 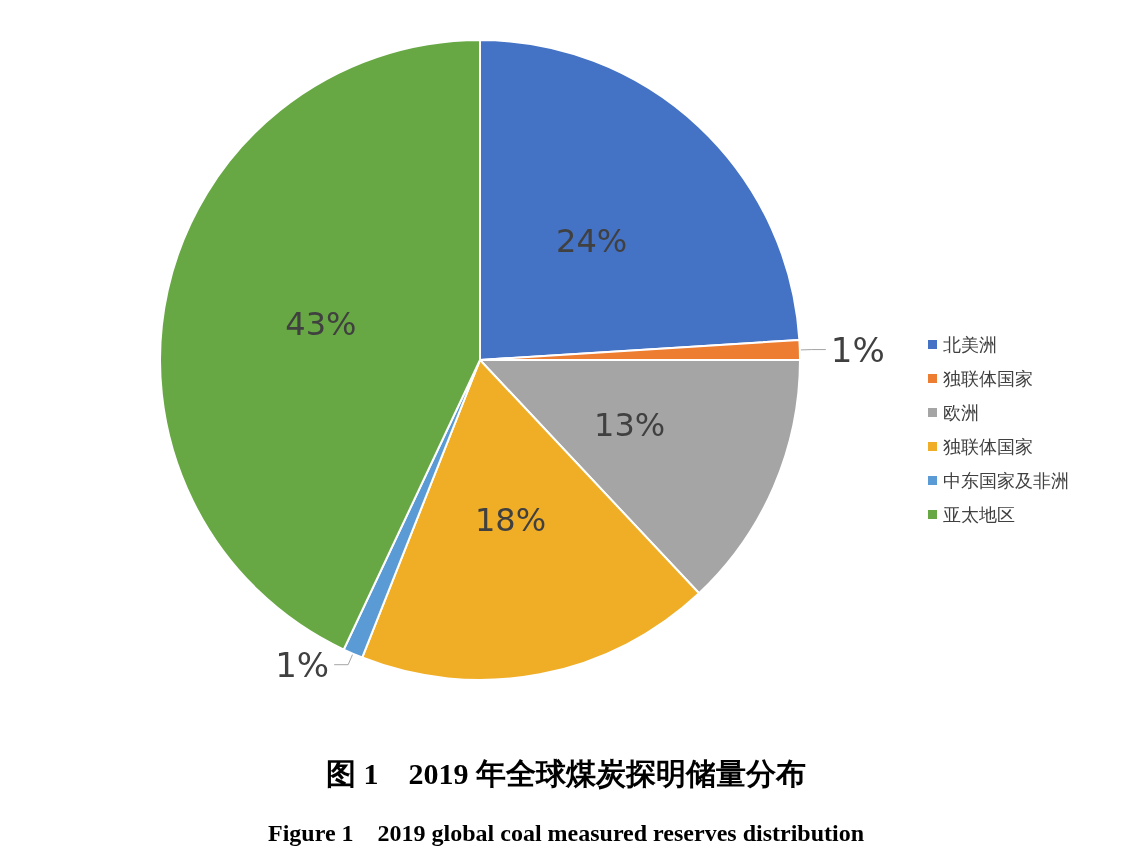 What do you see at coordinates (566, 833) in the screenshot?
I see `text: Figure 1 2019 global coal measured reserves distribution` at bounding box center [566, 833].